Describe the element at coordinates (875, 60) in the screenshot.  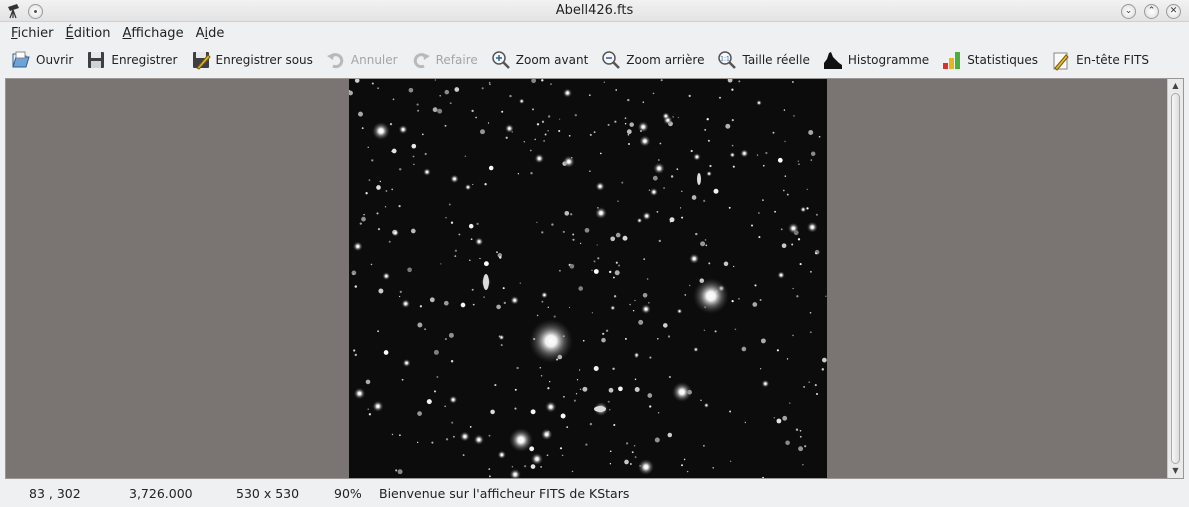
I see `histogram-button: Histogramme` at that location.